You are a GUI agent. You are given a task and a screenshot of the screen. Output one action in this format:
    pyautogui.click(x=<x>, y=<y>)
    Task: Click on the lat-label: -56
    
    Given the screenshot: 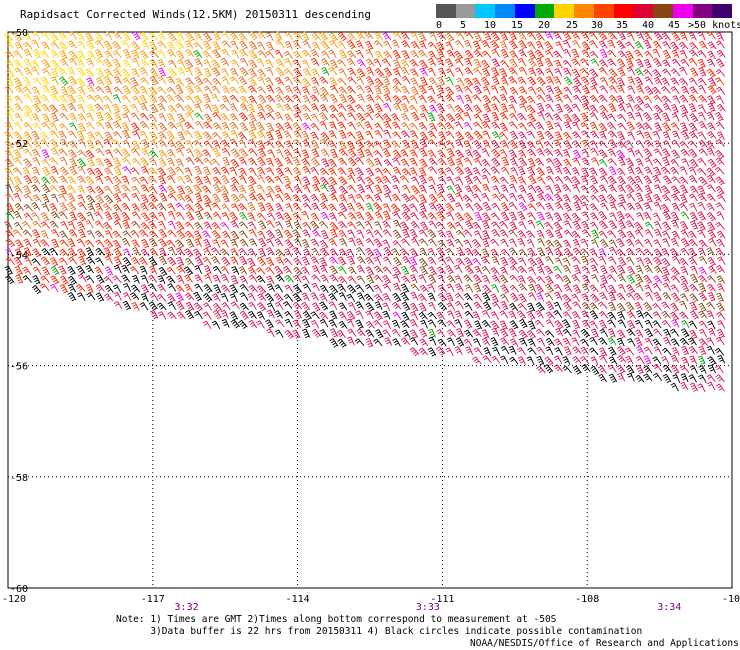 What is the action you would take?
    pyautogui.click(x=19, y=367)
    